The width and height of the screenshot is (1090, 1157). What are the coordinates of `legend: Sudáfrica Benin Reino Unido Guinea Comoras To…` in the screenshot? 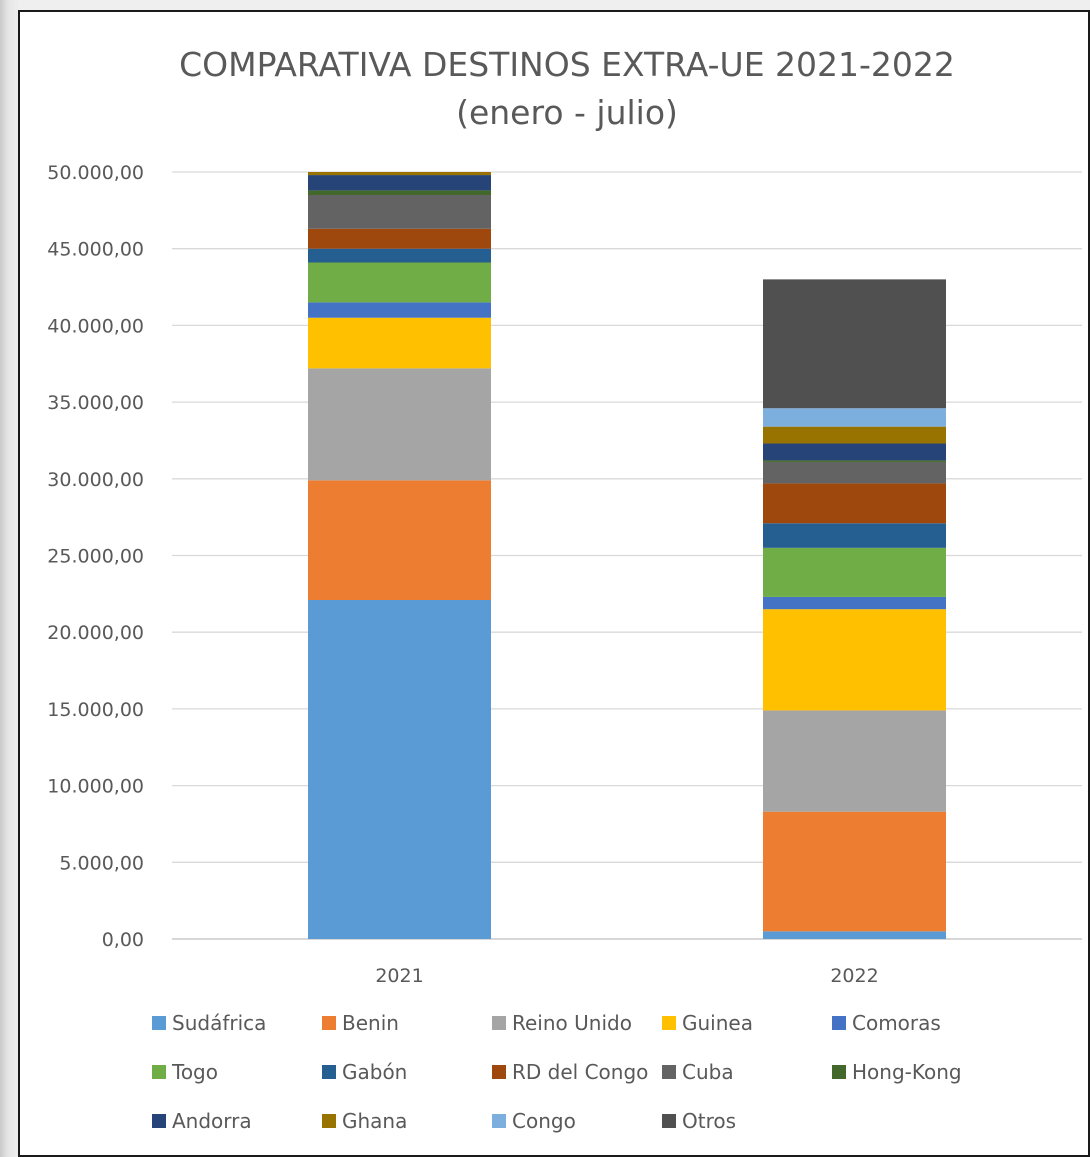 It's located at (557, 1072).